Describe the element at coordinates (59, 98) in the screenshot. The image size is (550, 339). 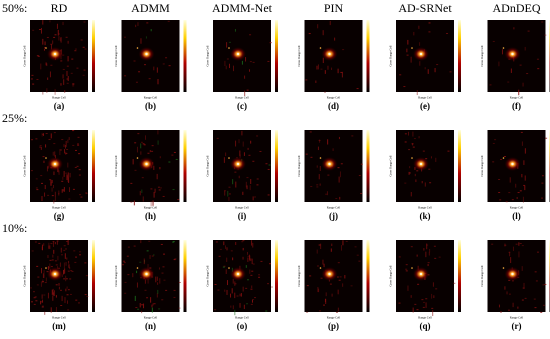
I see `x-axis-label: Range Cell` at that location.